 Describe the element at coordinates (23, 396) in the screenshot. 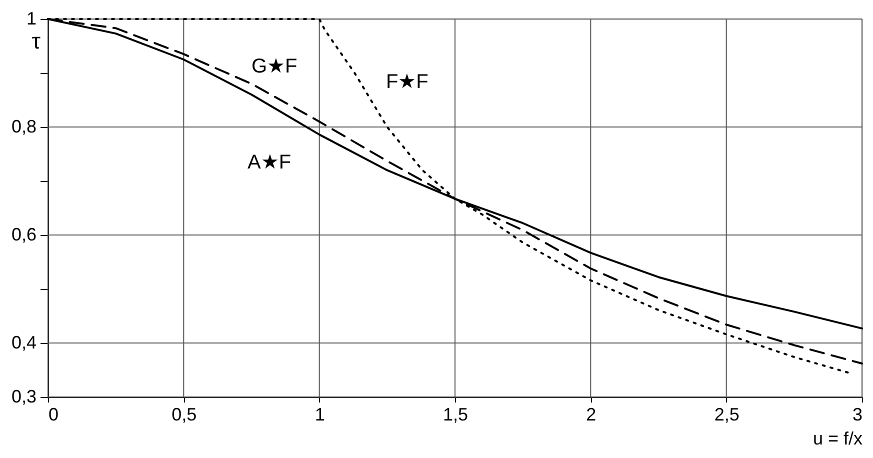

I see `y-tick-label: 0,3` at that location.